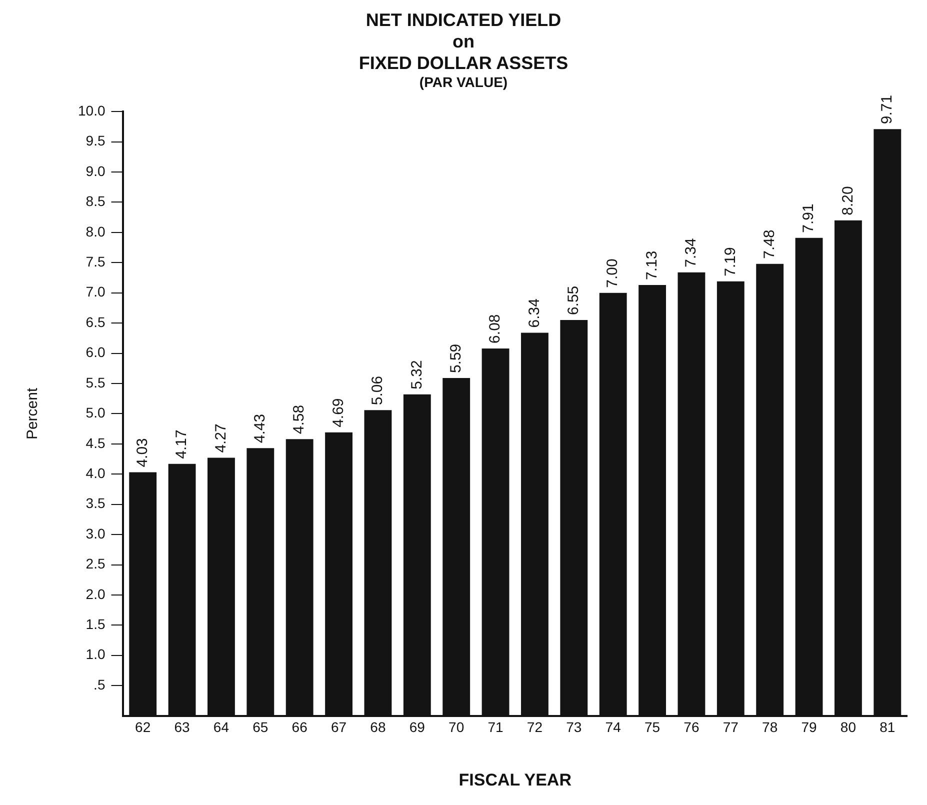 Image resolution: width=927 pixels, height=805 pixels. What do you see at coordinates (809, 727) in the screenshot?
I see `x-tick-label: 79` at bounding box center [809, 727].